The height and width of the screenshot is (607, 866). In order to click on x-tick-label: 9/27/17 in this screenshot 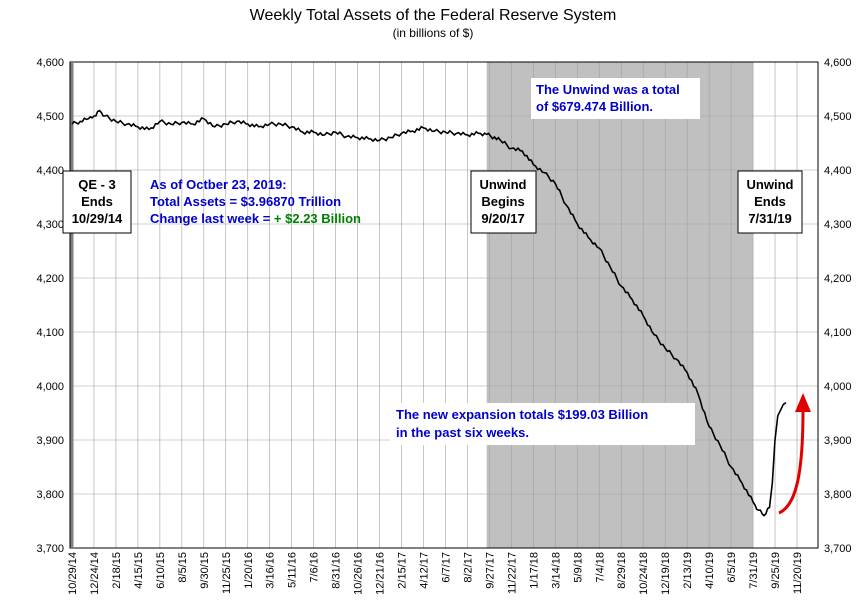, I will do `click(490, 570)`.